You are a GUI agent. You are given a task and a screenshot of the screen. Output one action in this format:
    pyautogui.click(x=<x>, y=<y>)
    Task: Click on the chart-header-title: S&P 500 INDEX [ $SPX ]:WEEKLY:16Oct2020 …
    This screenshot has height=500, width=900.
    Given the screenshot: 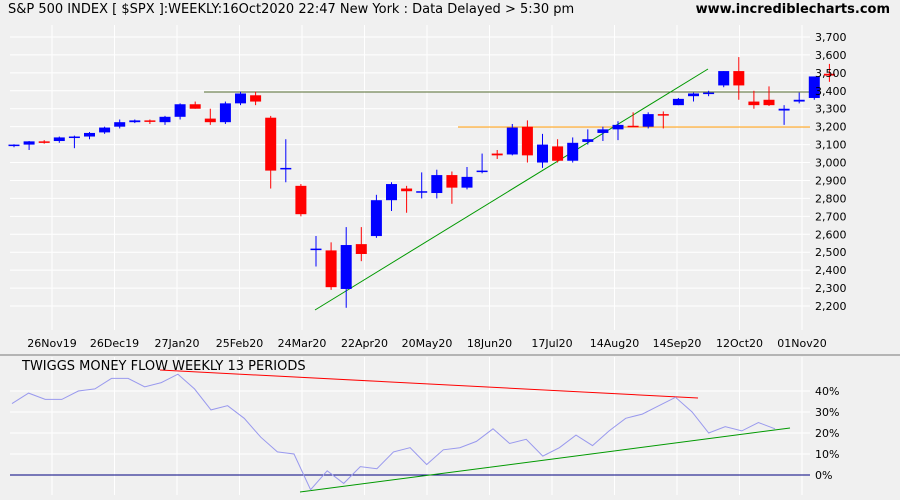 What is the action you would take?
    pyautogui.click(x=291, y=9)
    